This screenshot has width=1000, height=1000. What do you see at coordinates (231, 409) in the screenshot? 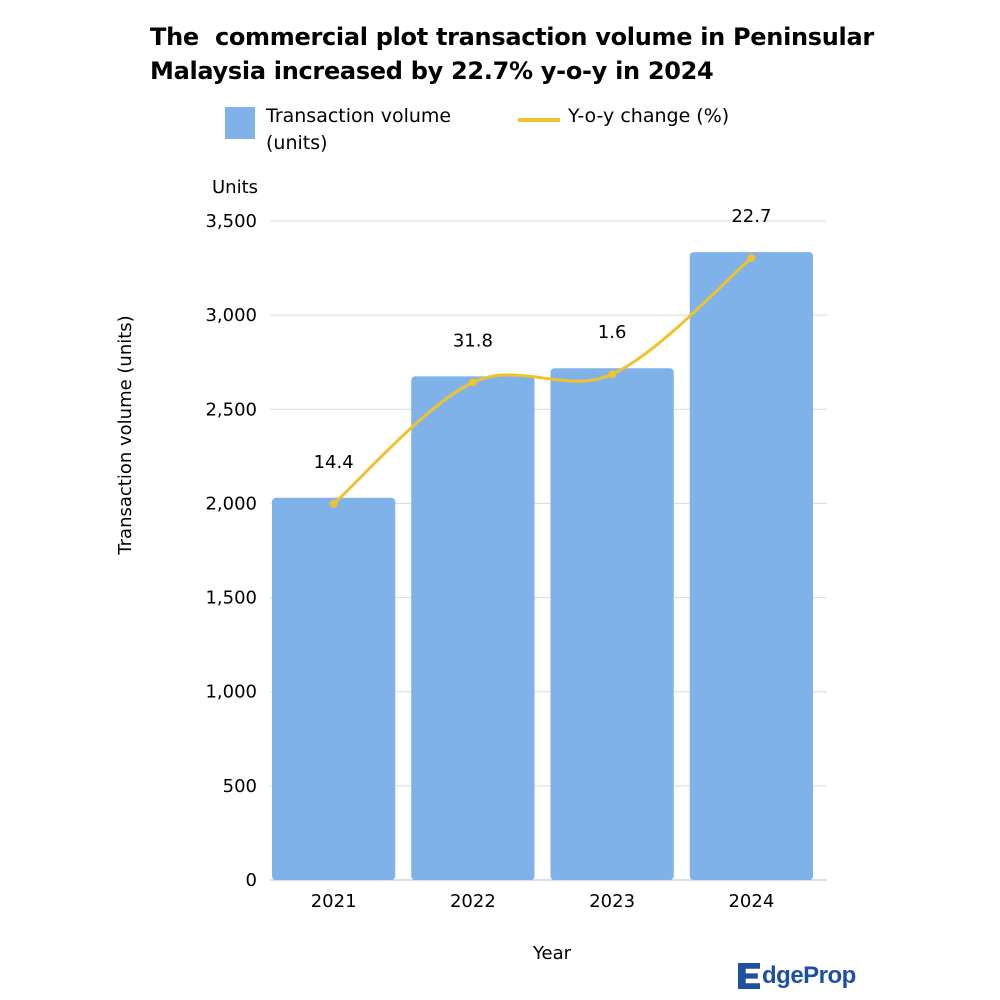
I see `y-tick-label: 2,500` at bounding box center [231, 409].